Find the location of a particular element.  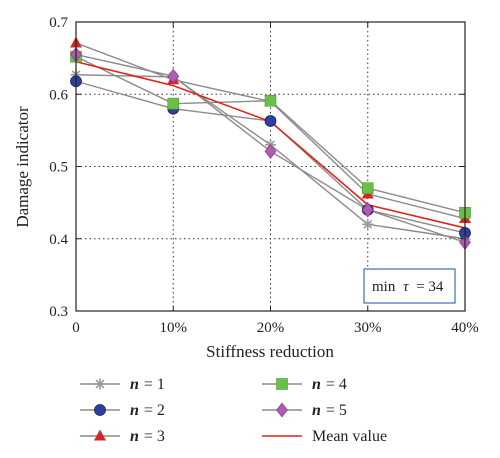

svg-text: min τ = 34 is located at coordinates (408, 287).